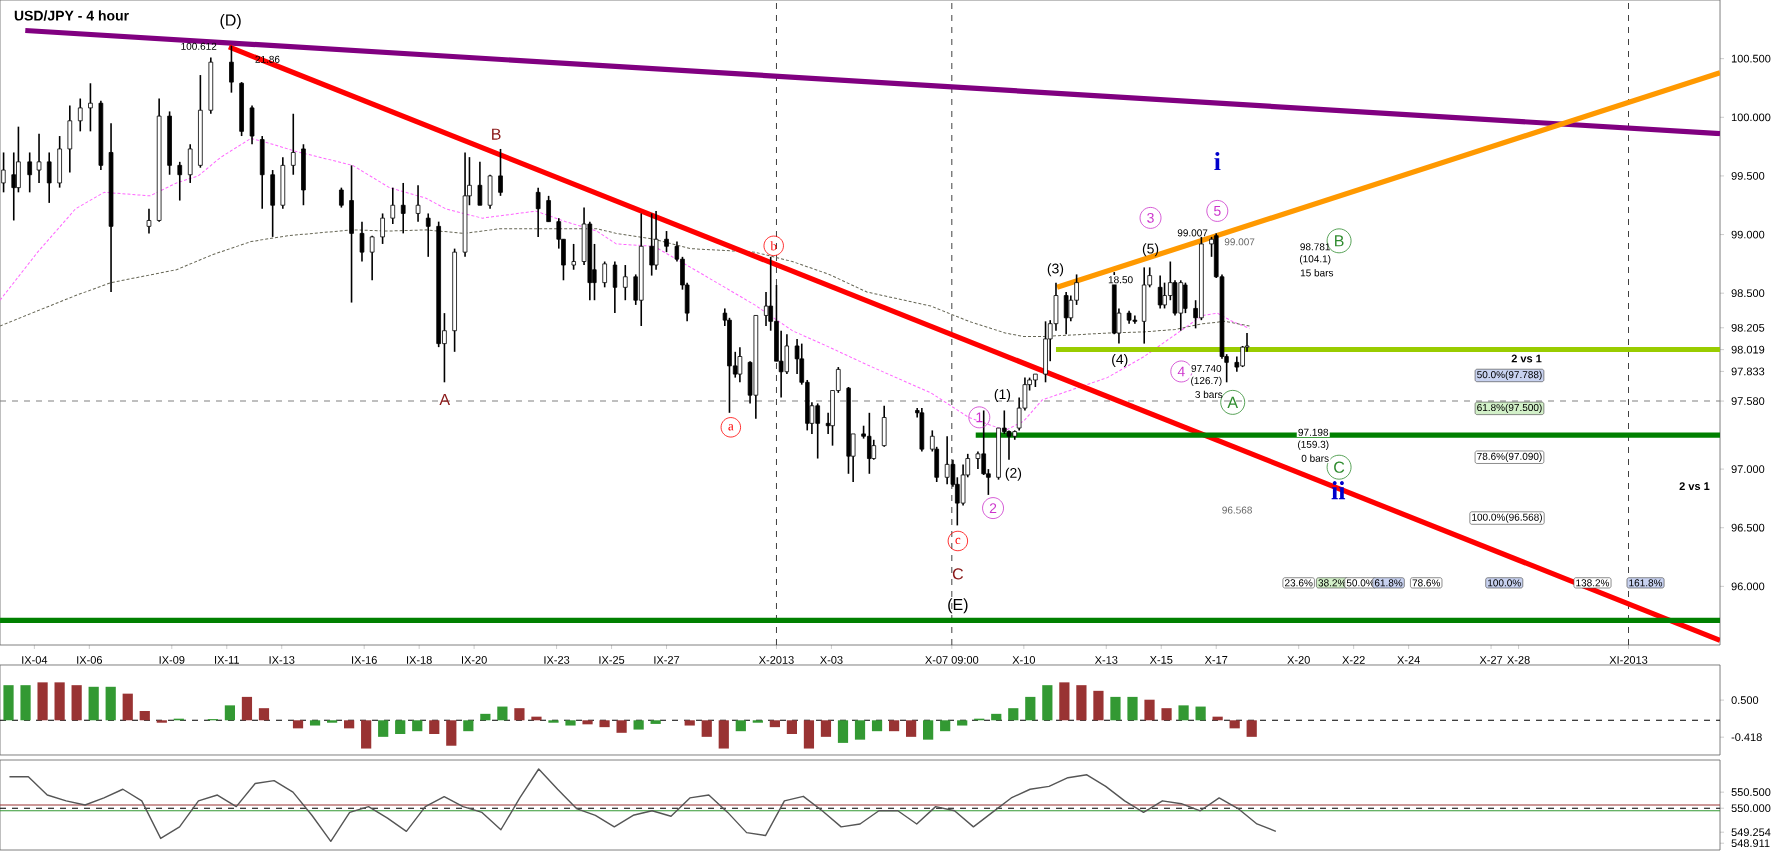  I want to click on x-tick-label: X-10, so click(1023, 660).